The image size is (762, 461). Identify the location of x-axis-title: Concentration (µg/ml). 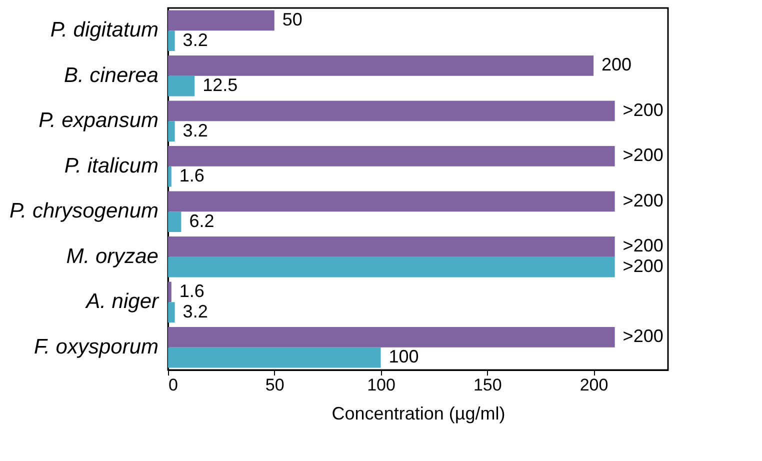
(419, 414).